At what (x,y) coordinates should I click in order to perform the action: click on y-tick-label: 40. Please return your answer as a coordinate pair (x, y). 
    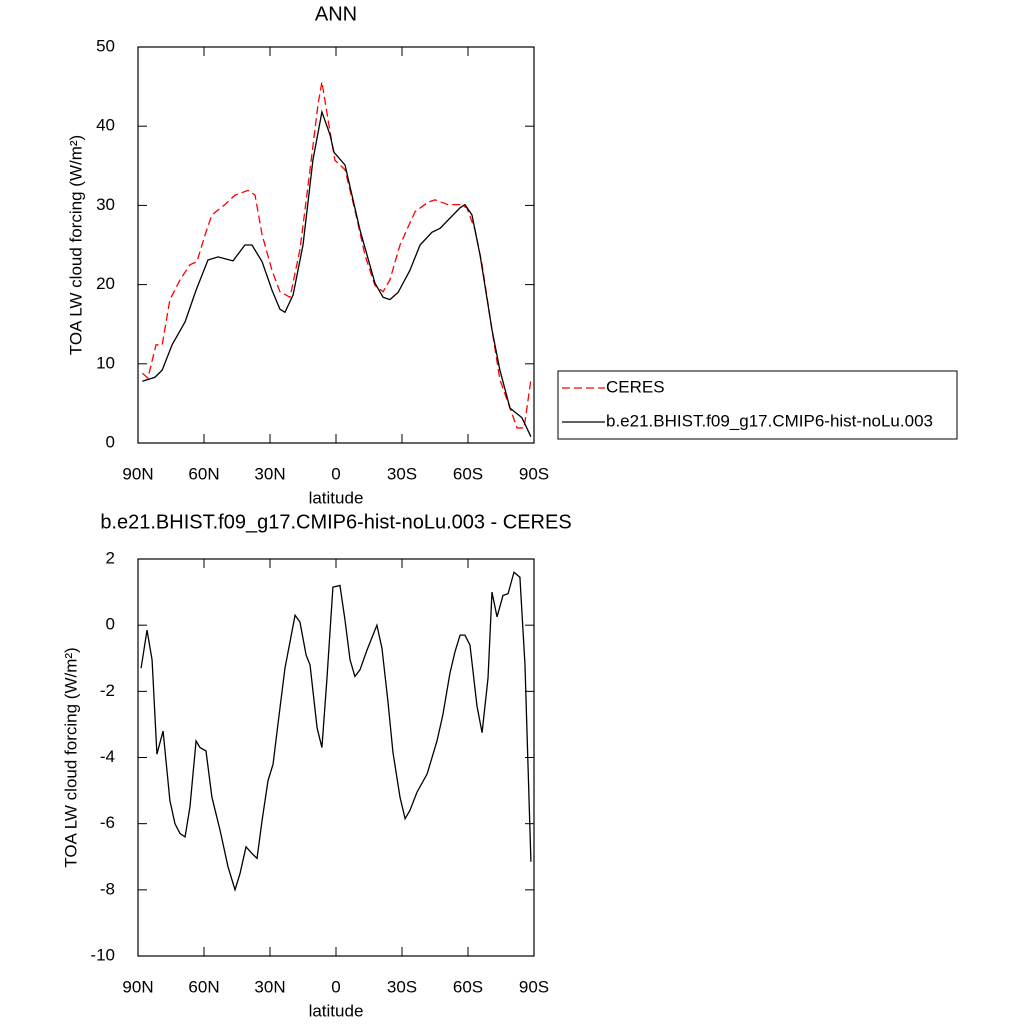
    Looking at the image, I should click on (105, 125).